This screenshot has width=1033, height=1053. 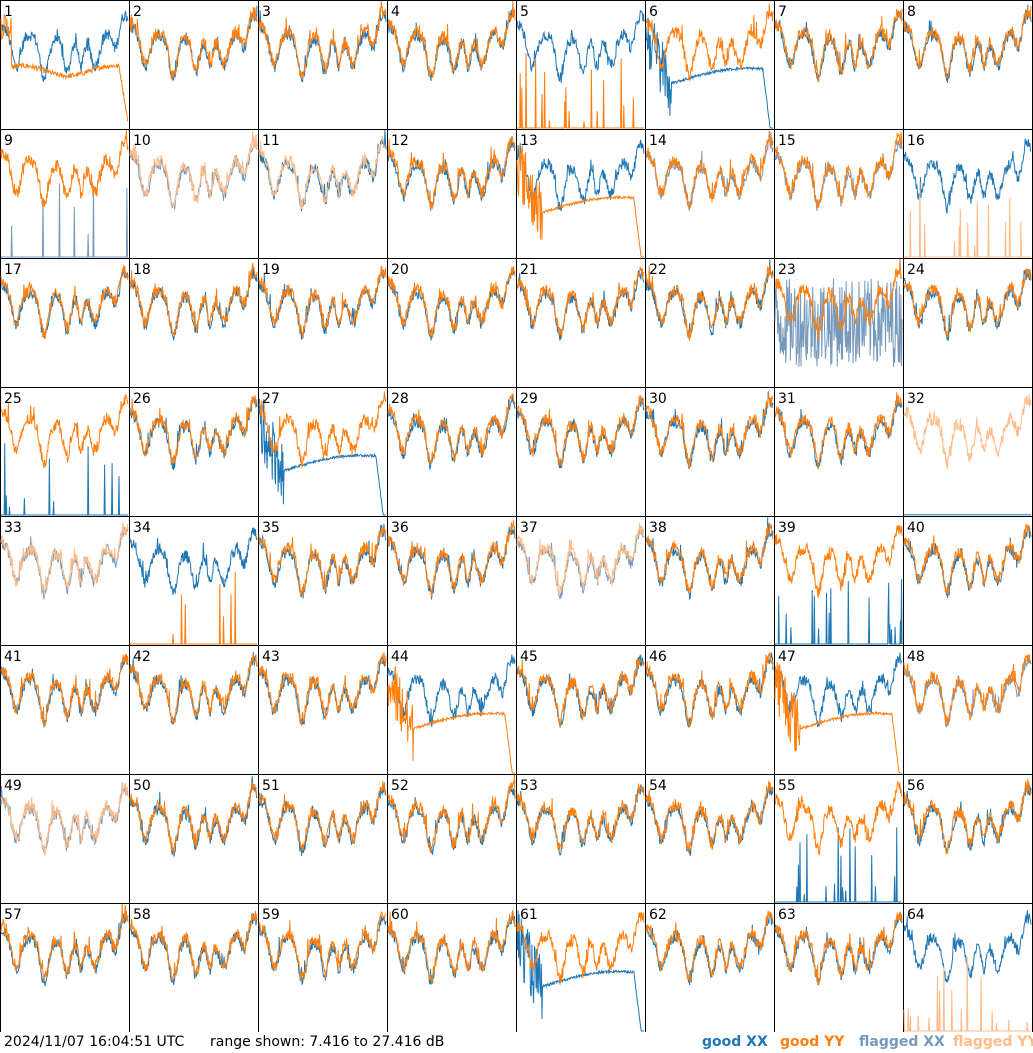 I want to click on legend-good-xx: good XX, so click(x=735, y=1042).